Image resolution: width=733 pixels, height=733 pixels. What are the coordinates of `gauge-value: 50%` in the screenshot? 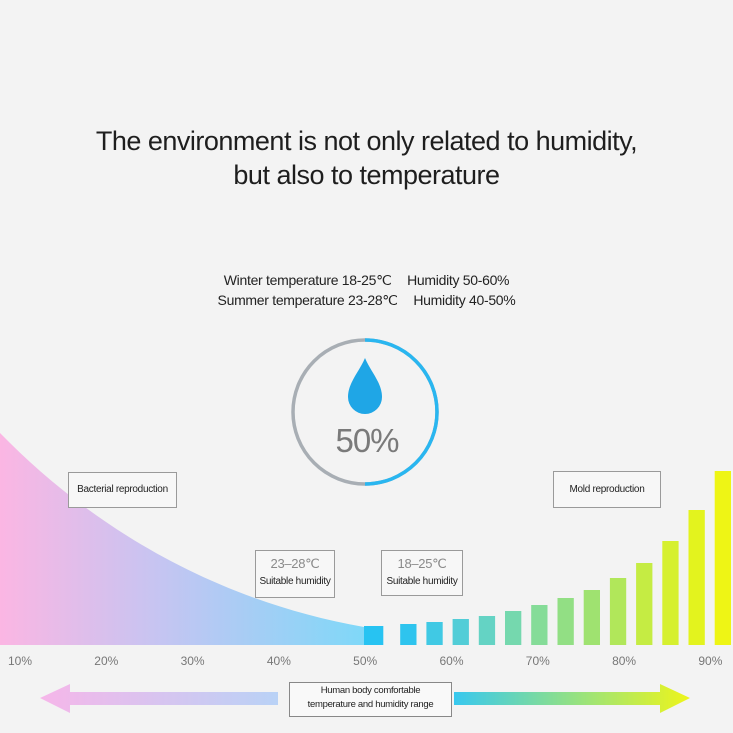 It's located at (367, 440).